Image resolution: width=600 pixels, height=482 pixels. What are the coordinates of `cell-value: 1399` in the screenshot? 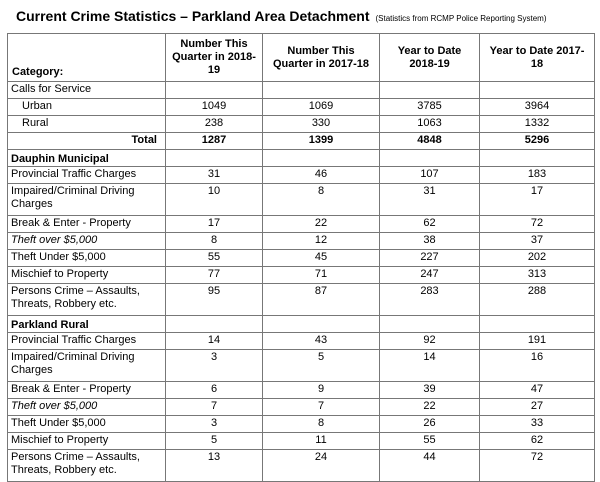 It's located at (321, 141).